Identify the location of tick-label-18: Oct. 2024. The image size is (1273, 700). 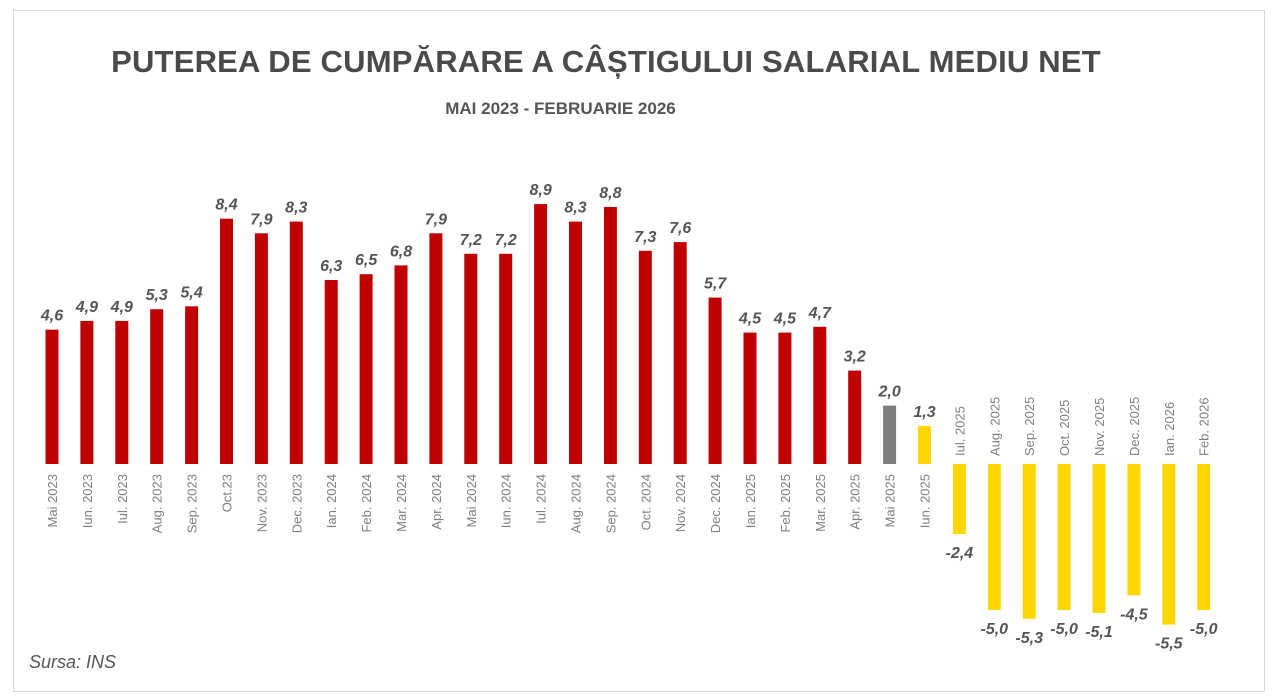
(645, 502).